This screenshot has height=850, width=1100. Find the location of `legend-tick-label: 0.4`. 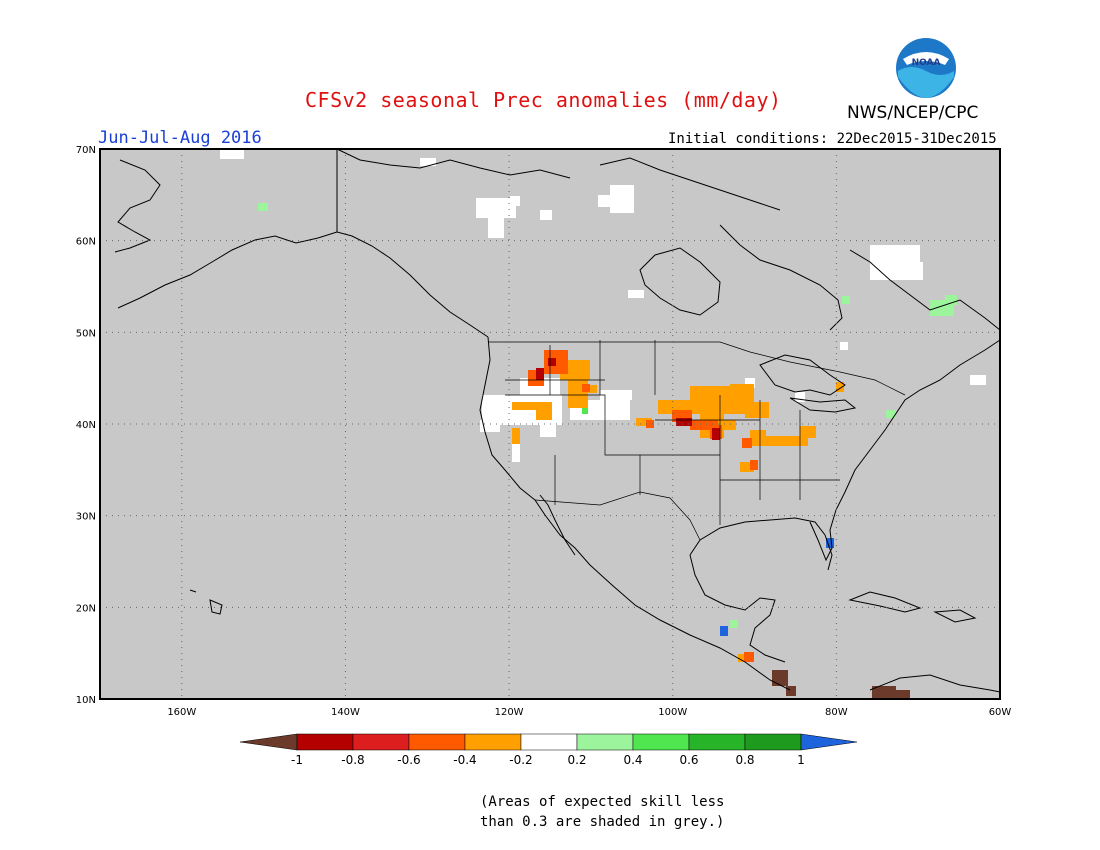

legend-tick-label: 0.4 is located at coordinates (632, 760).